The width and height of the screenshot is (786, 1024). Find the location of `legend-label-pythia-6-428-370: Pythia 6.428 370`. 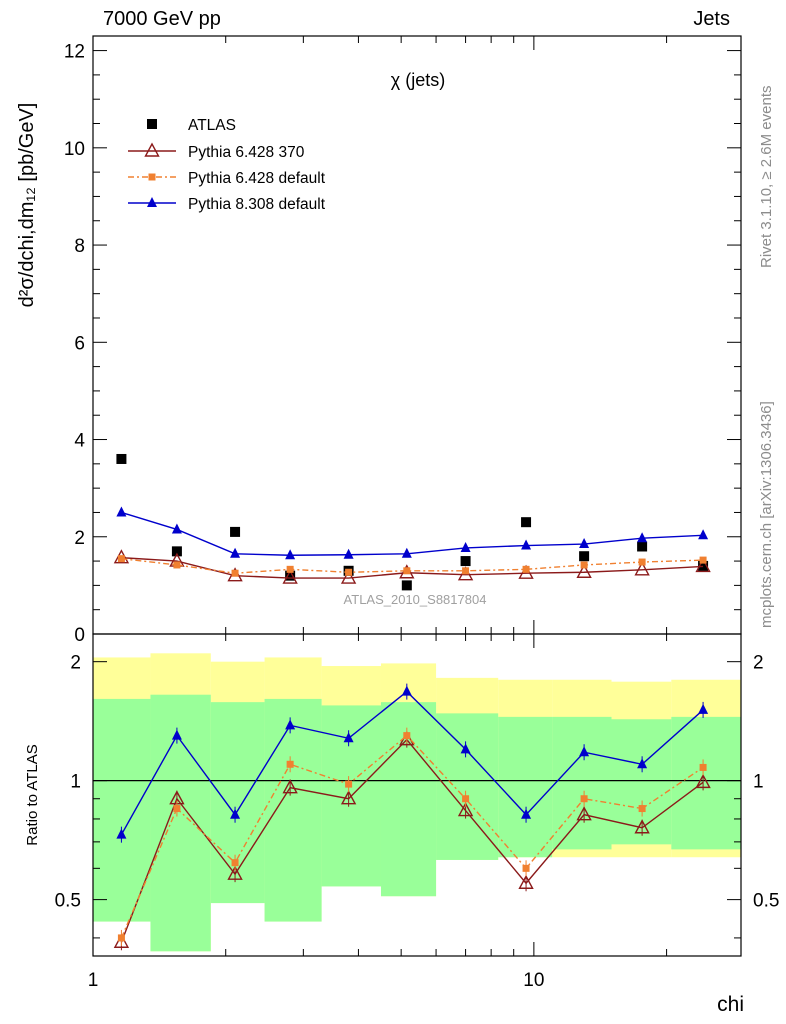

legend-label-pythia-6-428-370: Pythia 6.428 370 is located at coordinates (246, 152).